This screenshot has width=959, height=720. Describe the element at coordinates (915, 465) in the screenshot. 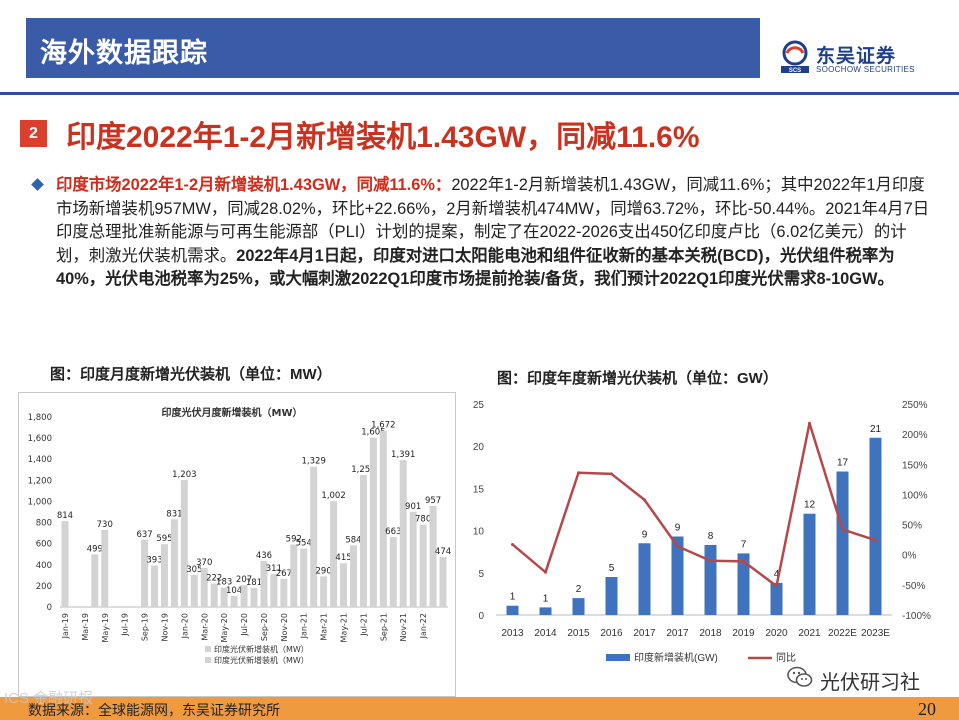

I see `right-y-tick-label: 150%` at that location.